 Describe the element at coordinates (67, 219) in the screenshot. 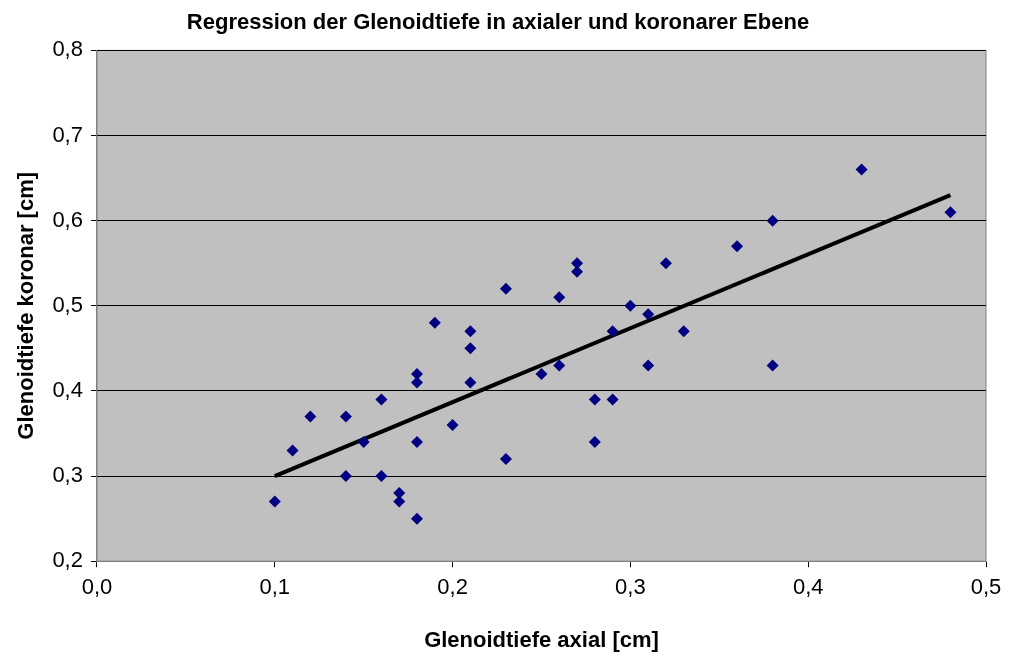

I see `y-tick-label: 0,6` at that location.